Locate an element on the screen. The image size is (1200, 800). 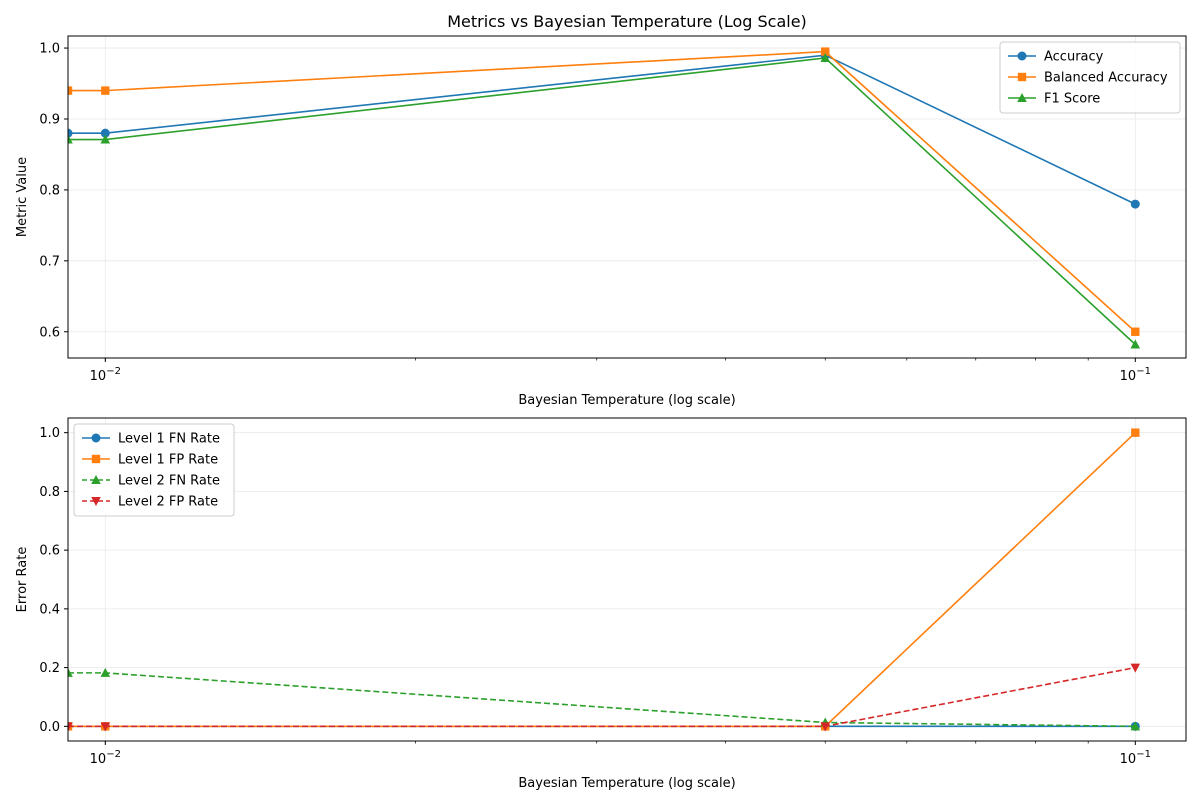
legend-label: Level 1 FP Rate is located at coordinates (168, 460).